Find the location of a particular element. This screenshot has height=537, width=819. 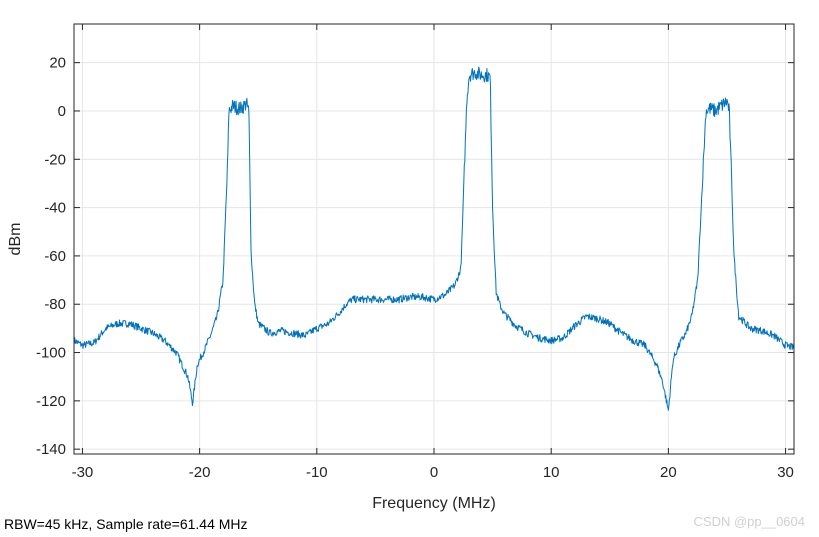

x-tick-label: 20 is located at coordinates (668, 472).